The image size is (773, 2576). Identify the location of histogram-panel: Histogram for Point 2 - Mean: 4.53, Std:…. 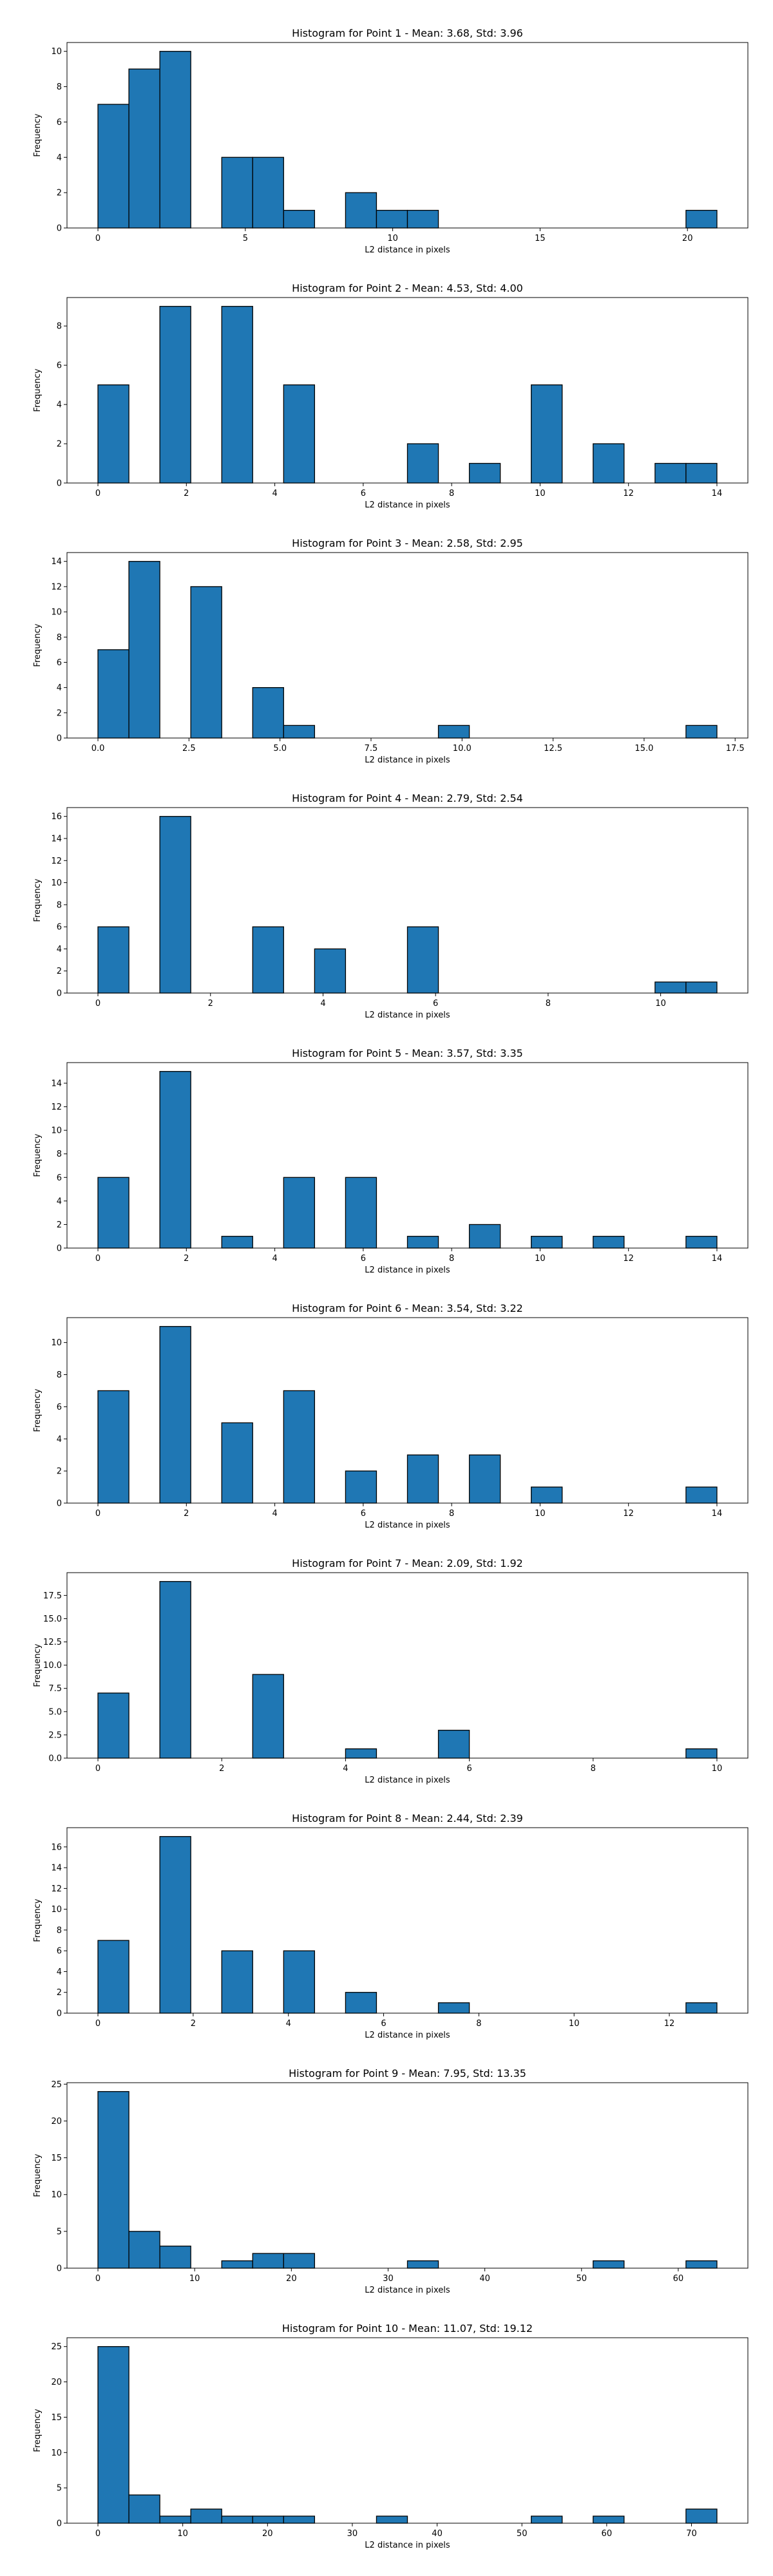
(386, 382).